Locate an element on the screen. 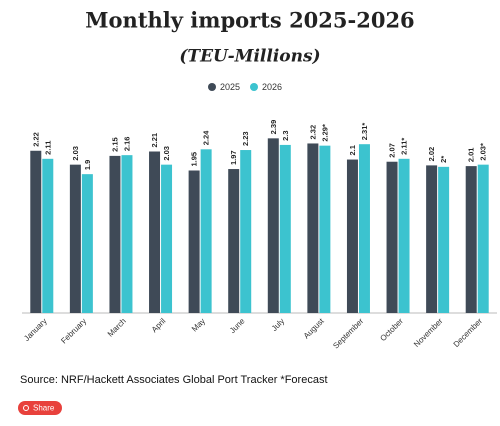 The image size is (500, 426). data-label: 2.01 is located at coordinates (471, 155).